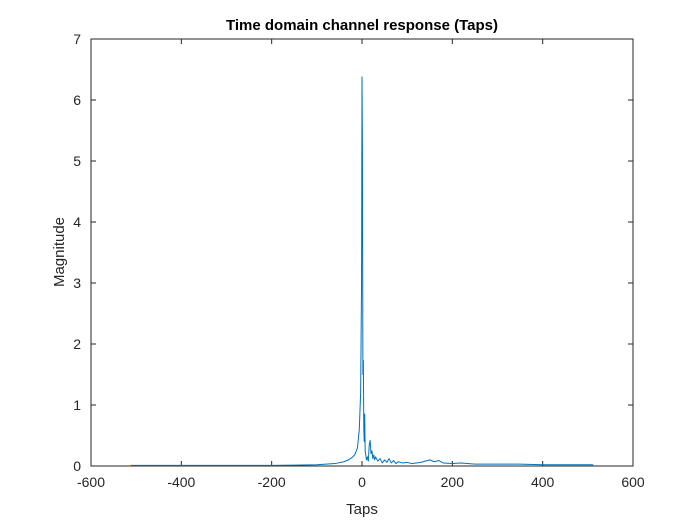  Describe the element at coordinates (77, 100) in the screenshot. I see `y-tick-label: 6` at that location.